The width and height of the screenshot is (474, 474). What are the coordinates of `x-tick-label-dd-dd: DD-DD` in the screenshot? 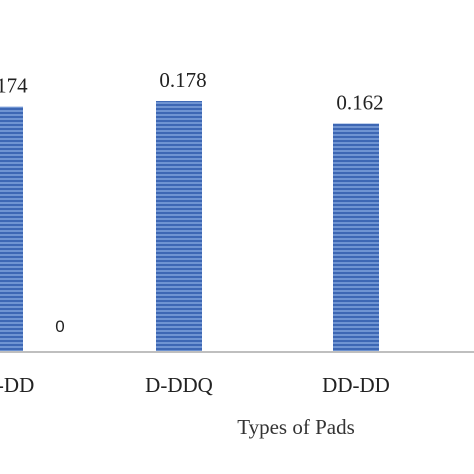 It's located at (356, 385).